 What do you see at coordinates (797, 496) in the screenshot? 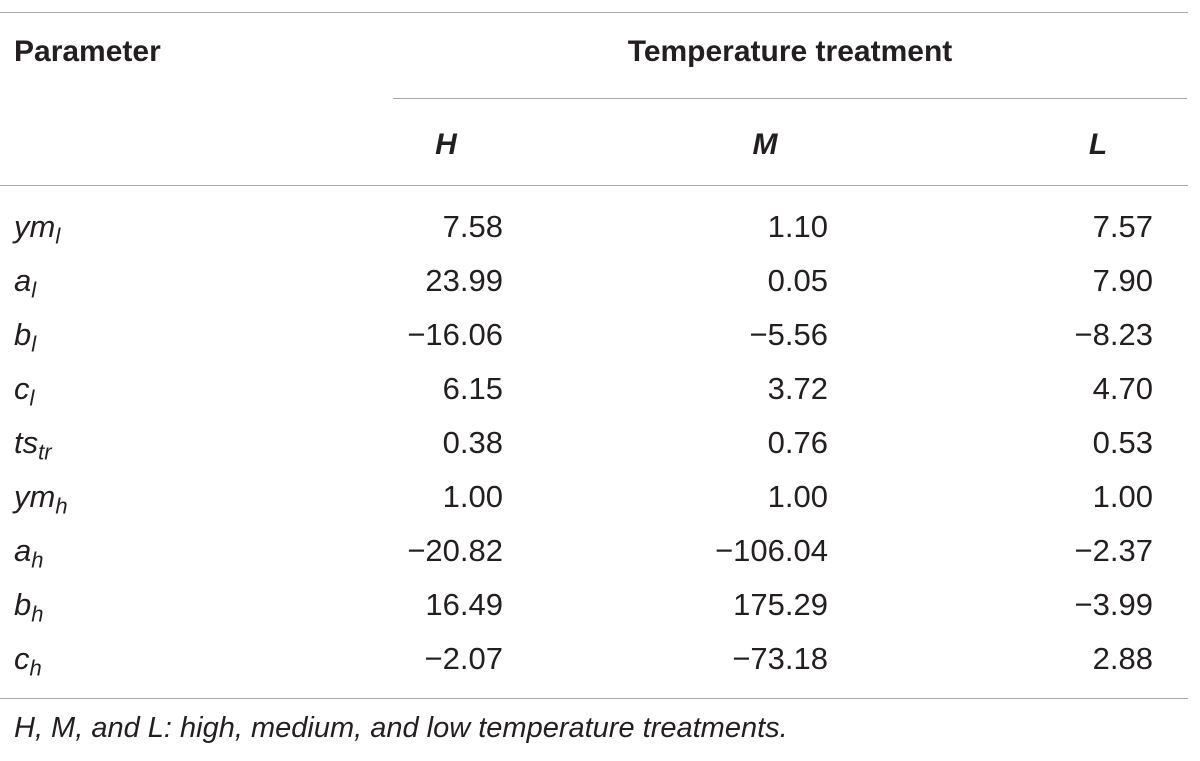
I see `value-cell-m: 1.00` at bounding box center [797, 496].